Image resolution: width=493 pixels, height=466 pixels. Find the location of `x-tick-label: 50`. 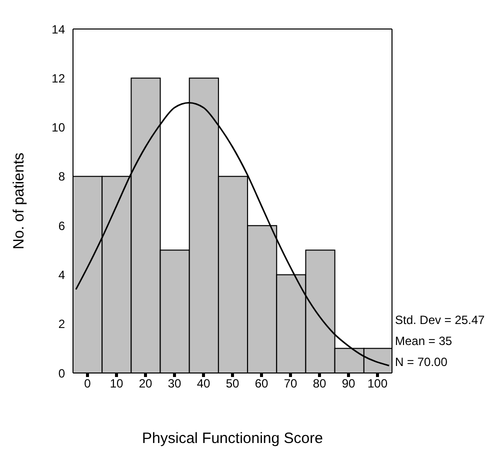

x-tick-label: 50 is located at coordinates (233, 383).